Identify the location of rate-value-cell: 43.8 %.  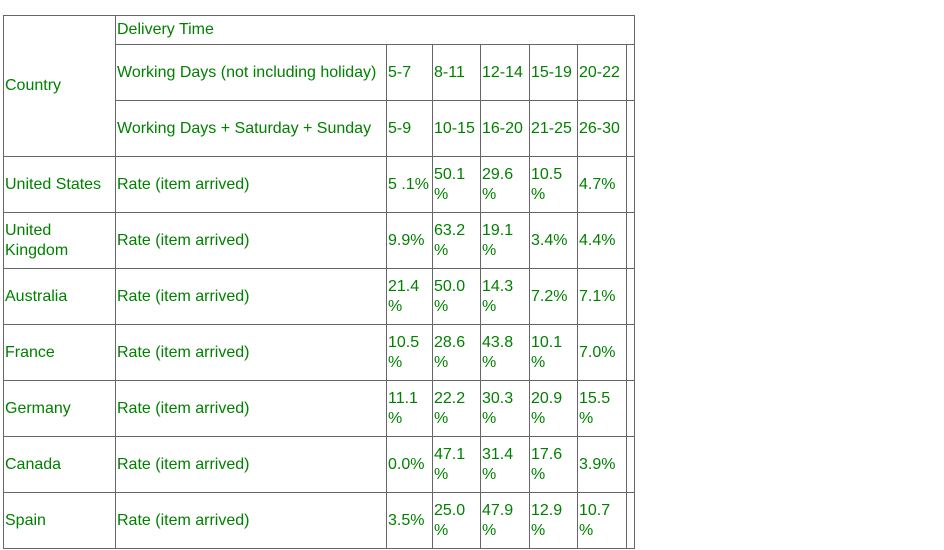
(505, 352).